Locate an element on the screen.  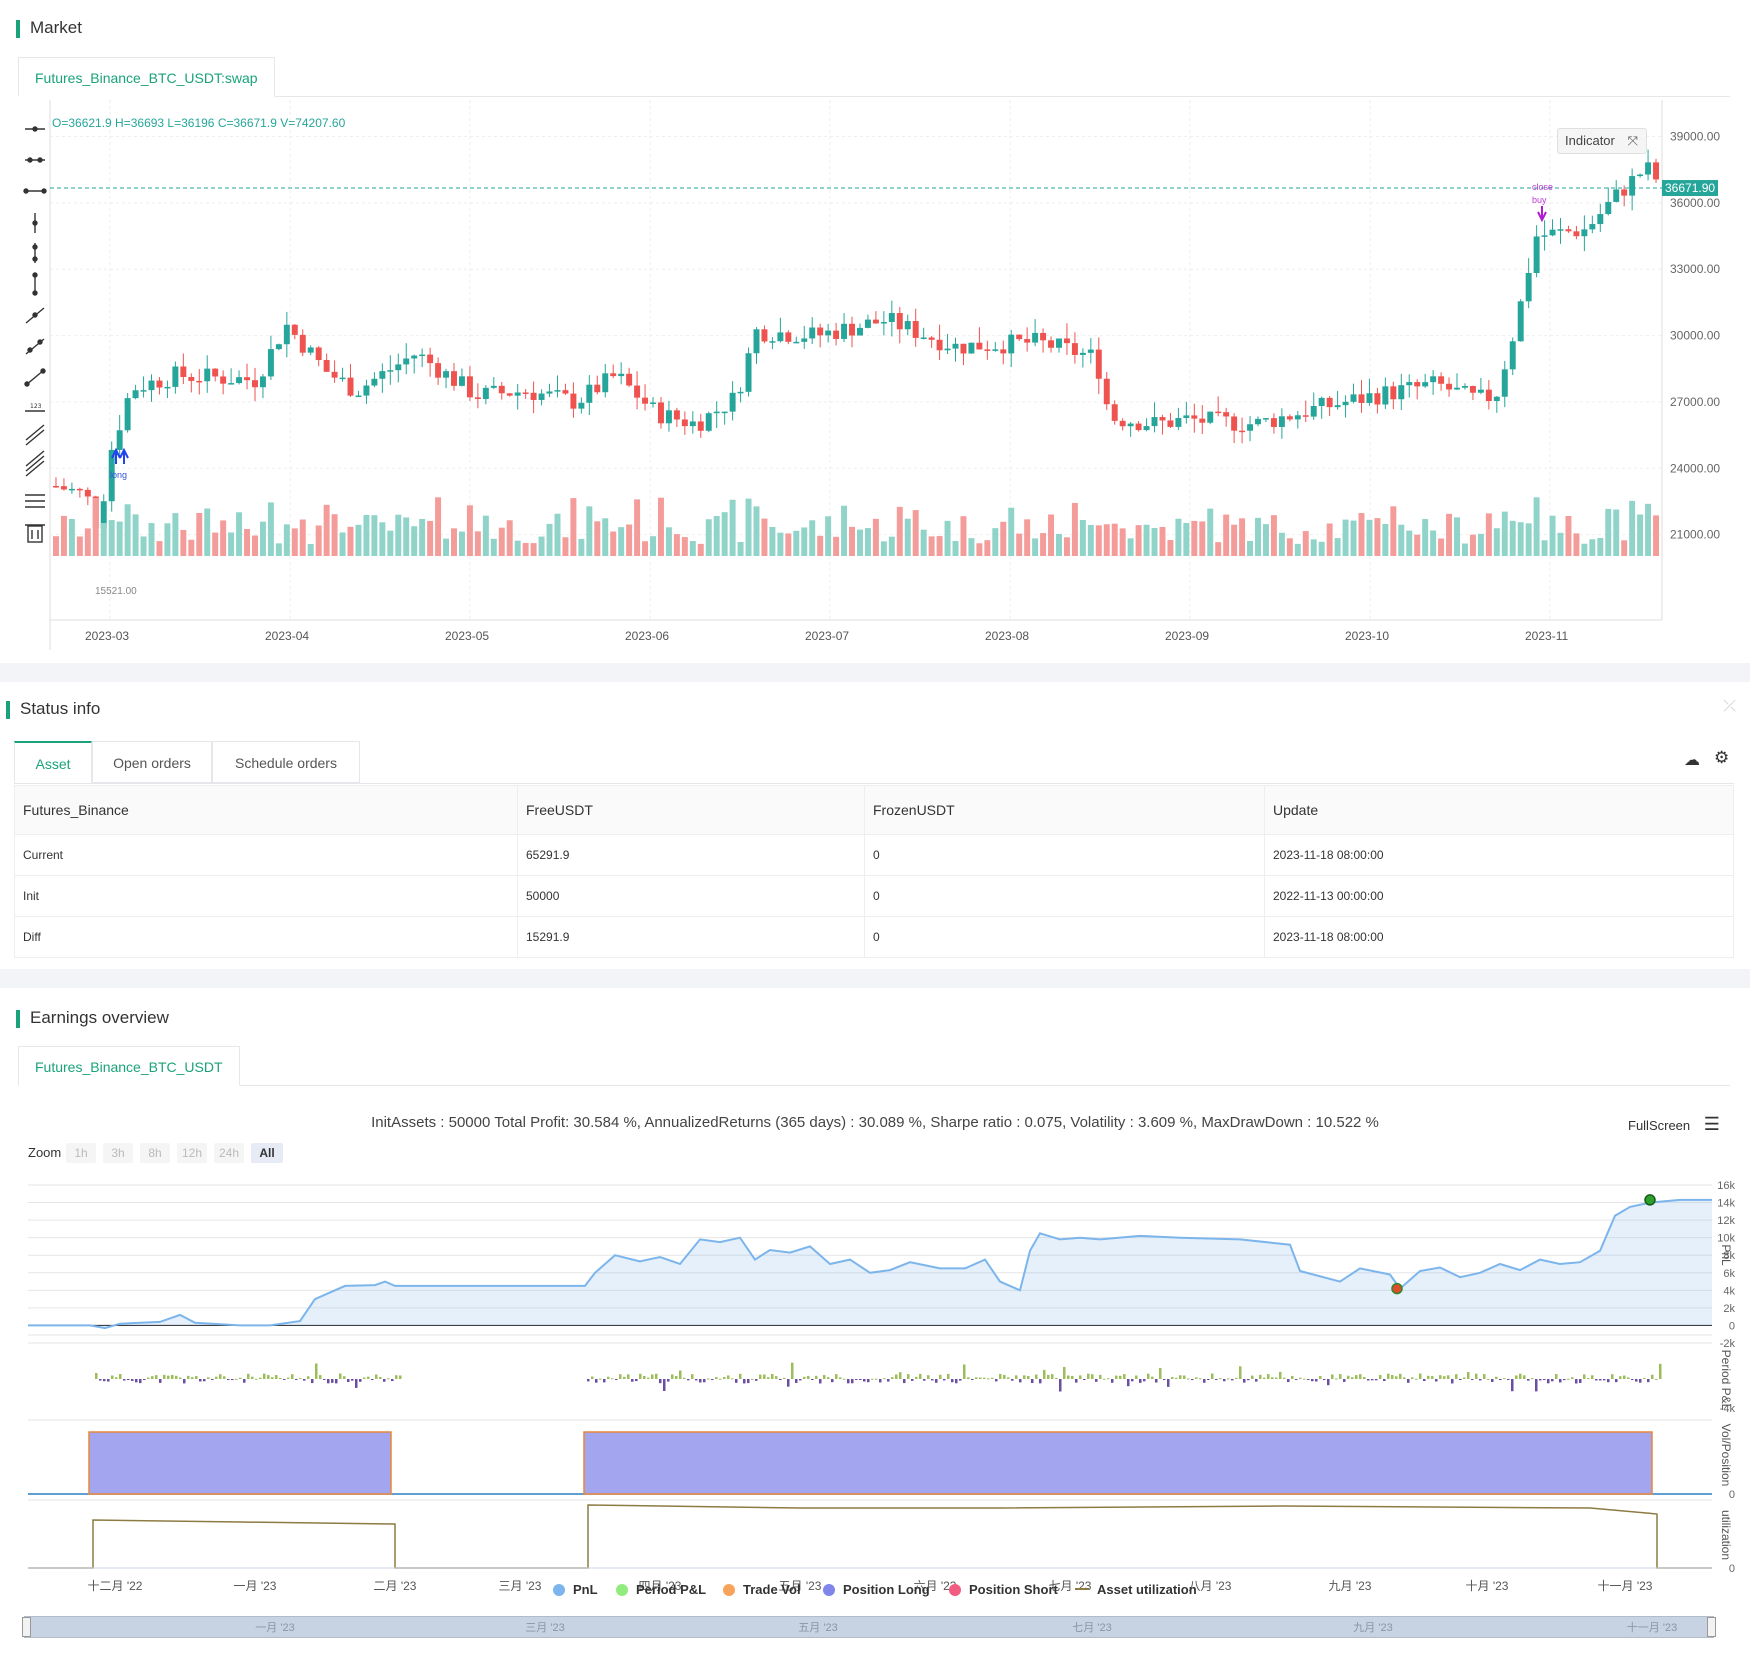
date-tick: 2023-07 is located at coordinates (827, 636).